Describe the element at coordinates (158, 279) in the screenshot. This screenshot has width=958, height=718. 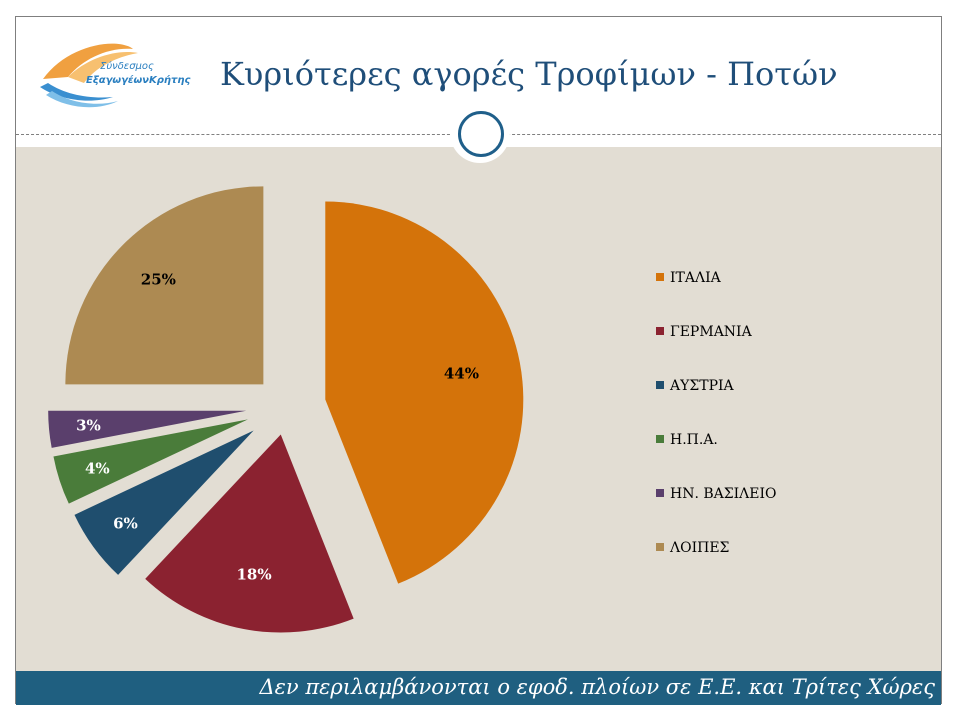
I see `data-label-5: 25%` at that location.